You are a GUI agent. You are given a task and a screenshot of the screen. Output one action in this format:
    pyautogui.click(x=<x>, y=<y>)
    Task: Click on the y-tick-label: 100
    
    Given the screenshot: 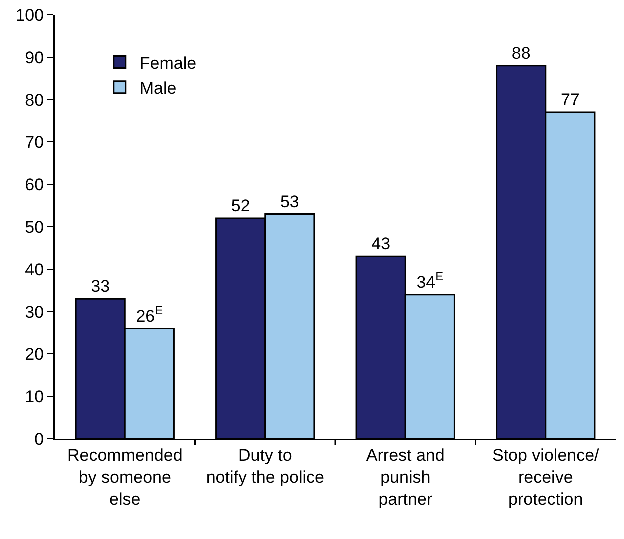 What is the action you would take?
    pyautogui.click(x=30, y=15)
    